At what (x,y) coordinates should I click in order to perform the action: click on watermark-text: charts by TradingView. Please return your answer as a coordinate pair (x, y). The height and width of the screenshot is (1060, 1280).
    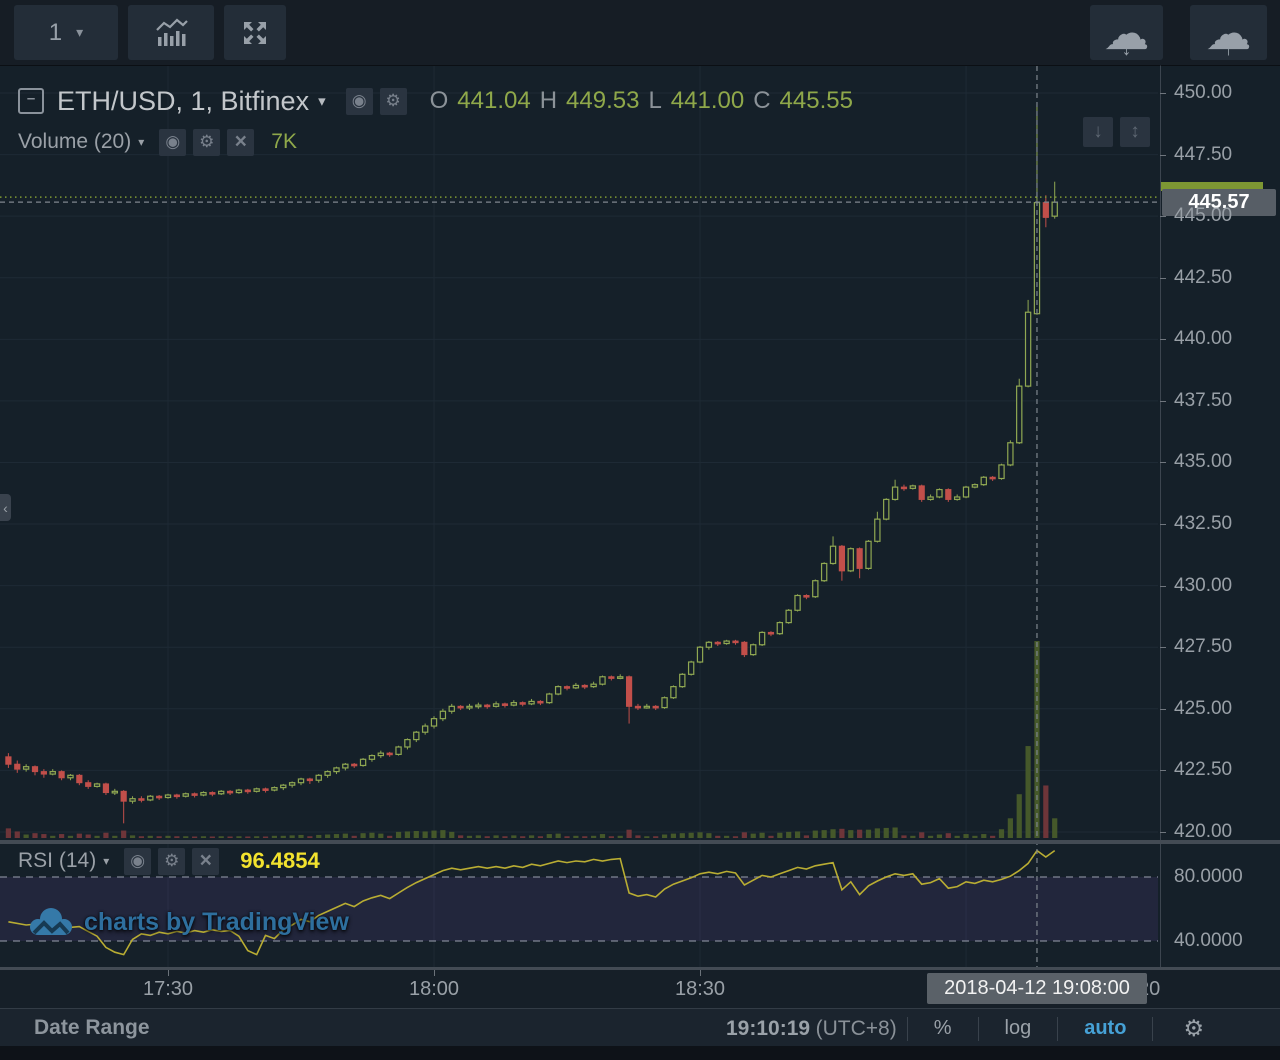
    Looking at the image, I should click on (216, 921).